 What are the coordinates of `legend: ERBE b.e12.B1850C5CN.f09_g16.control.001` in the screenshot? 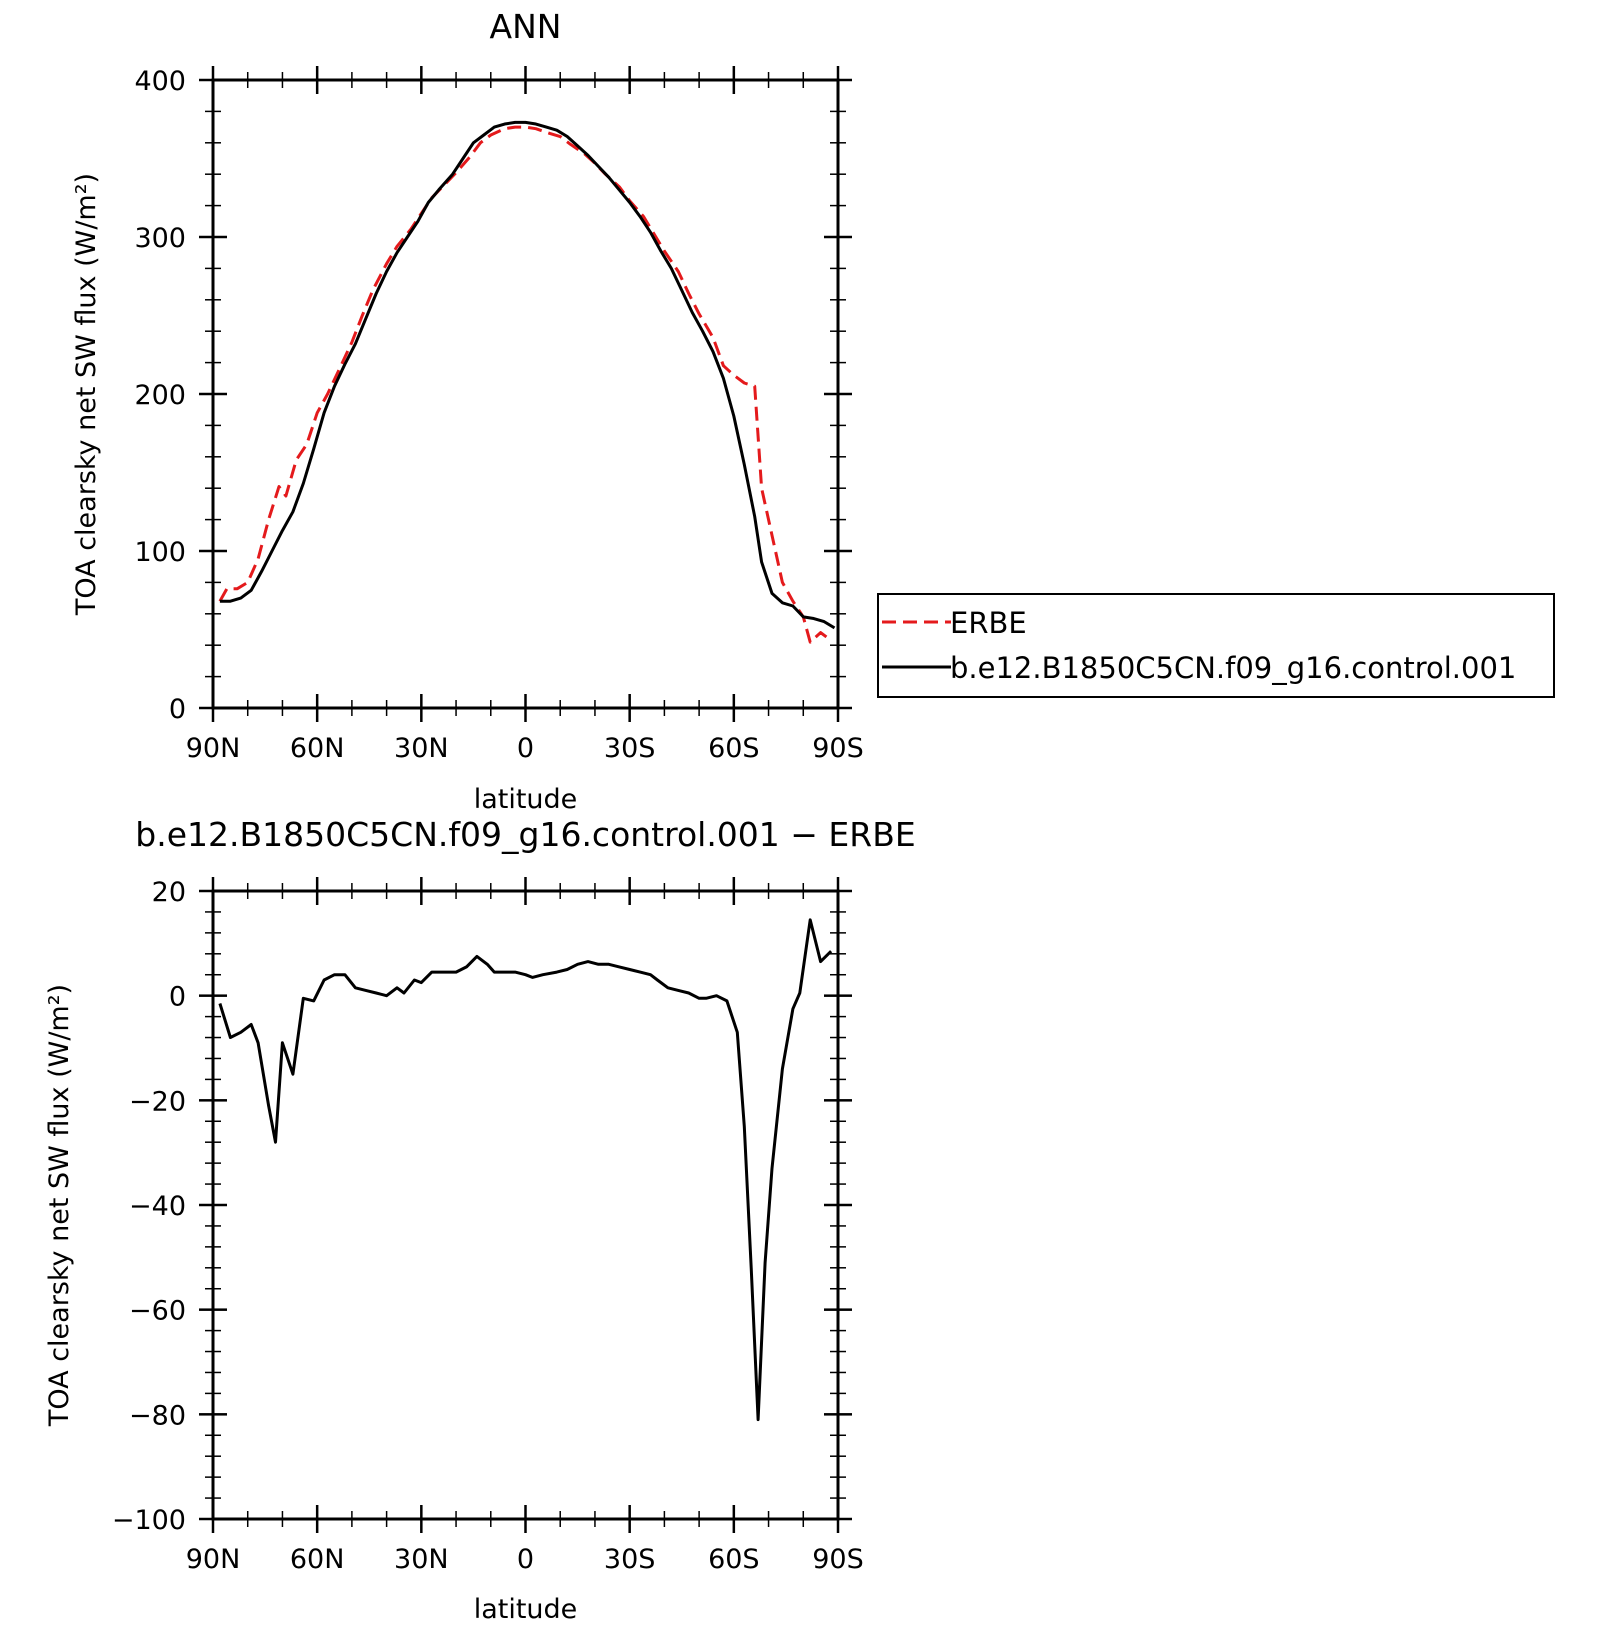 It's located at (1216, 645).